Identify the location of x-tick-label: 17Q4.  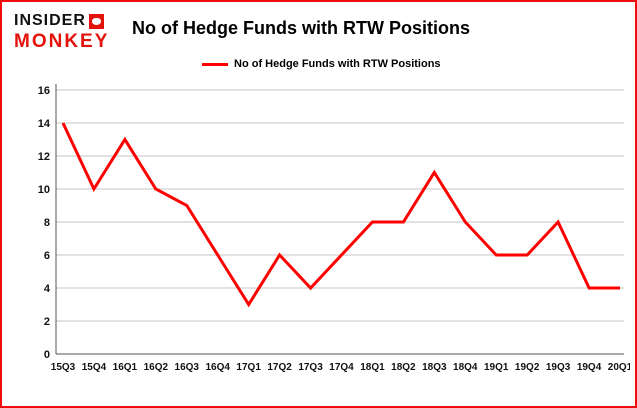
(341, 367).